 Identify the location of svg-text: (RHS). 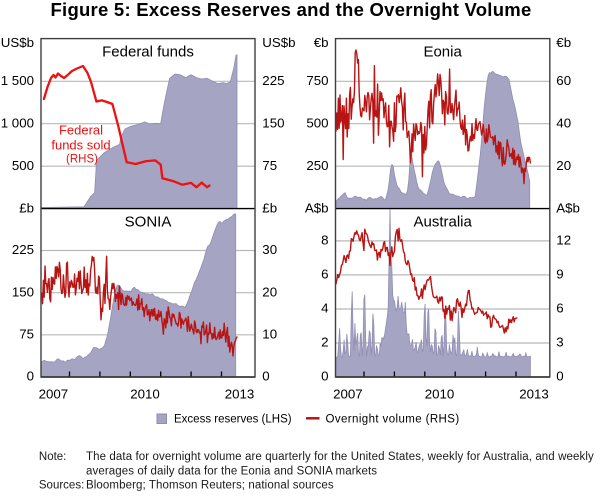
(82, 160).